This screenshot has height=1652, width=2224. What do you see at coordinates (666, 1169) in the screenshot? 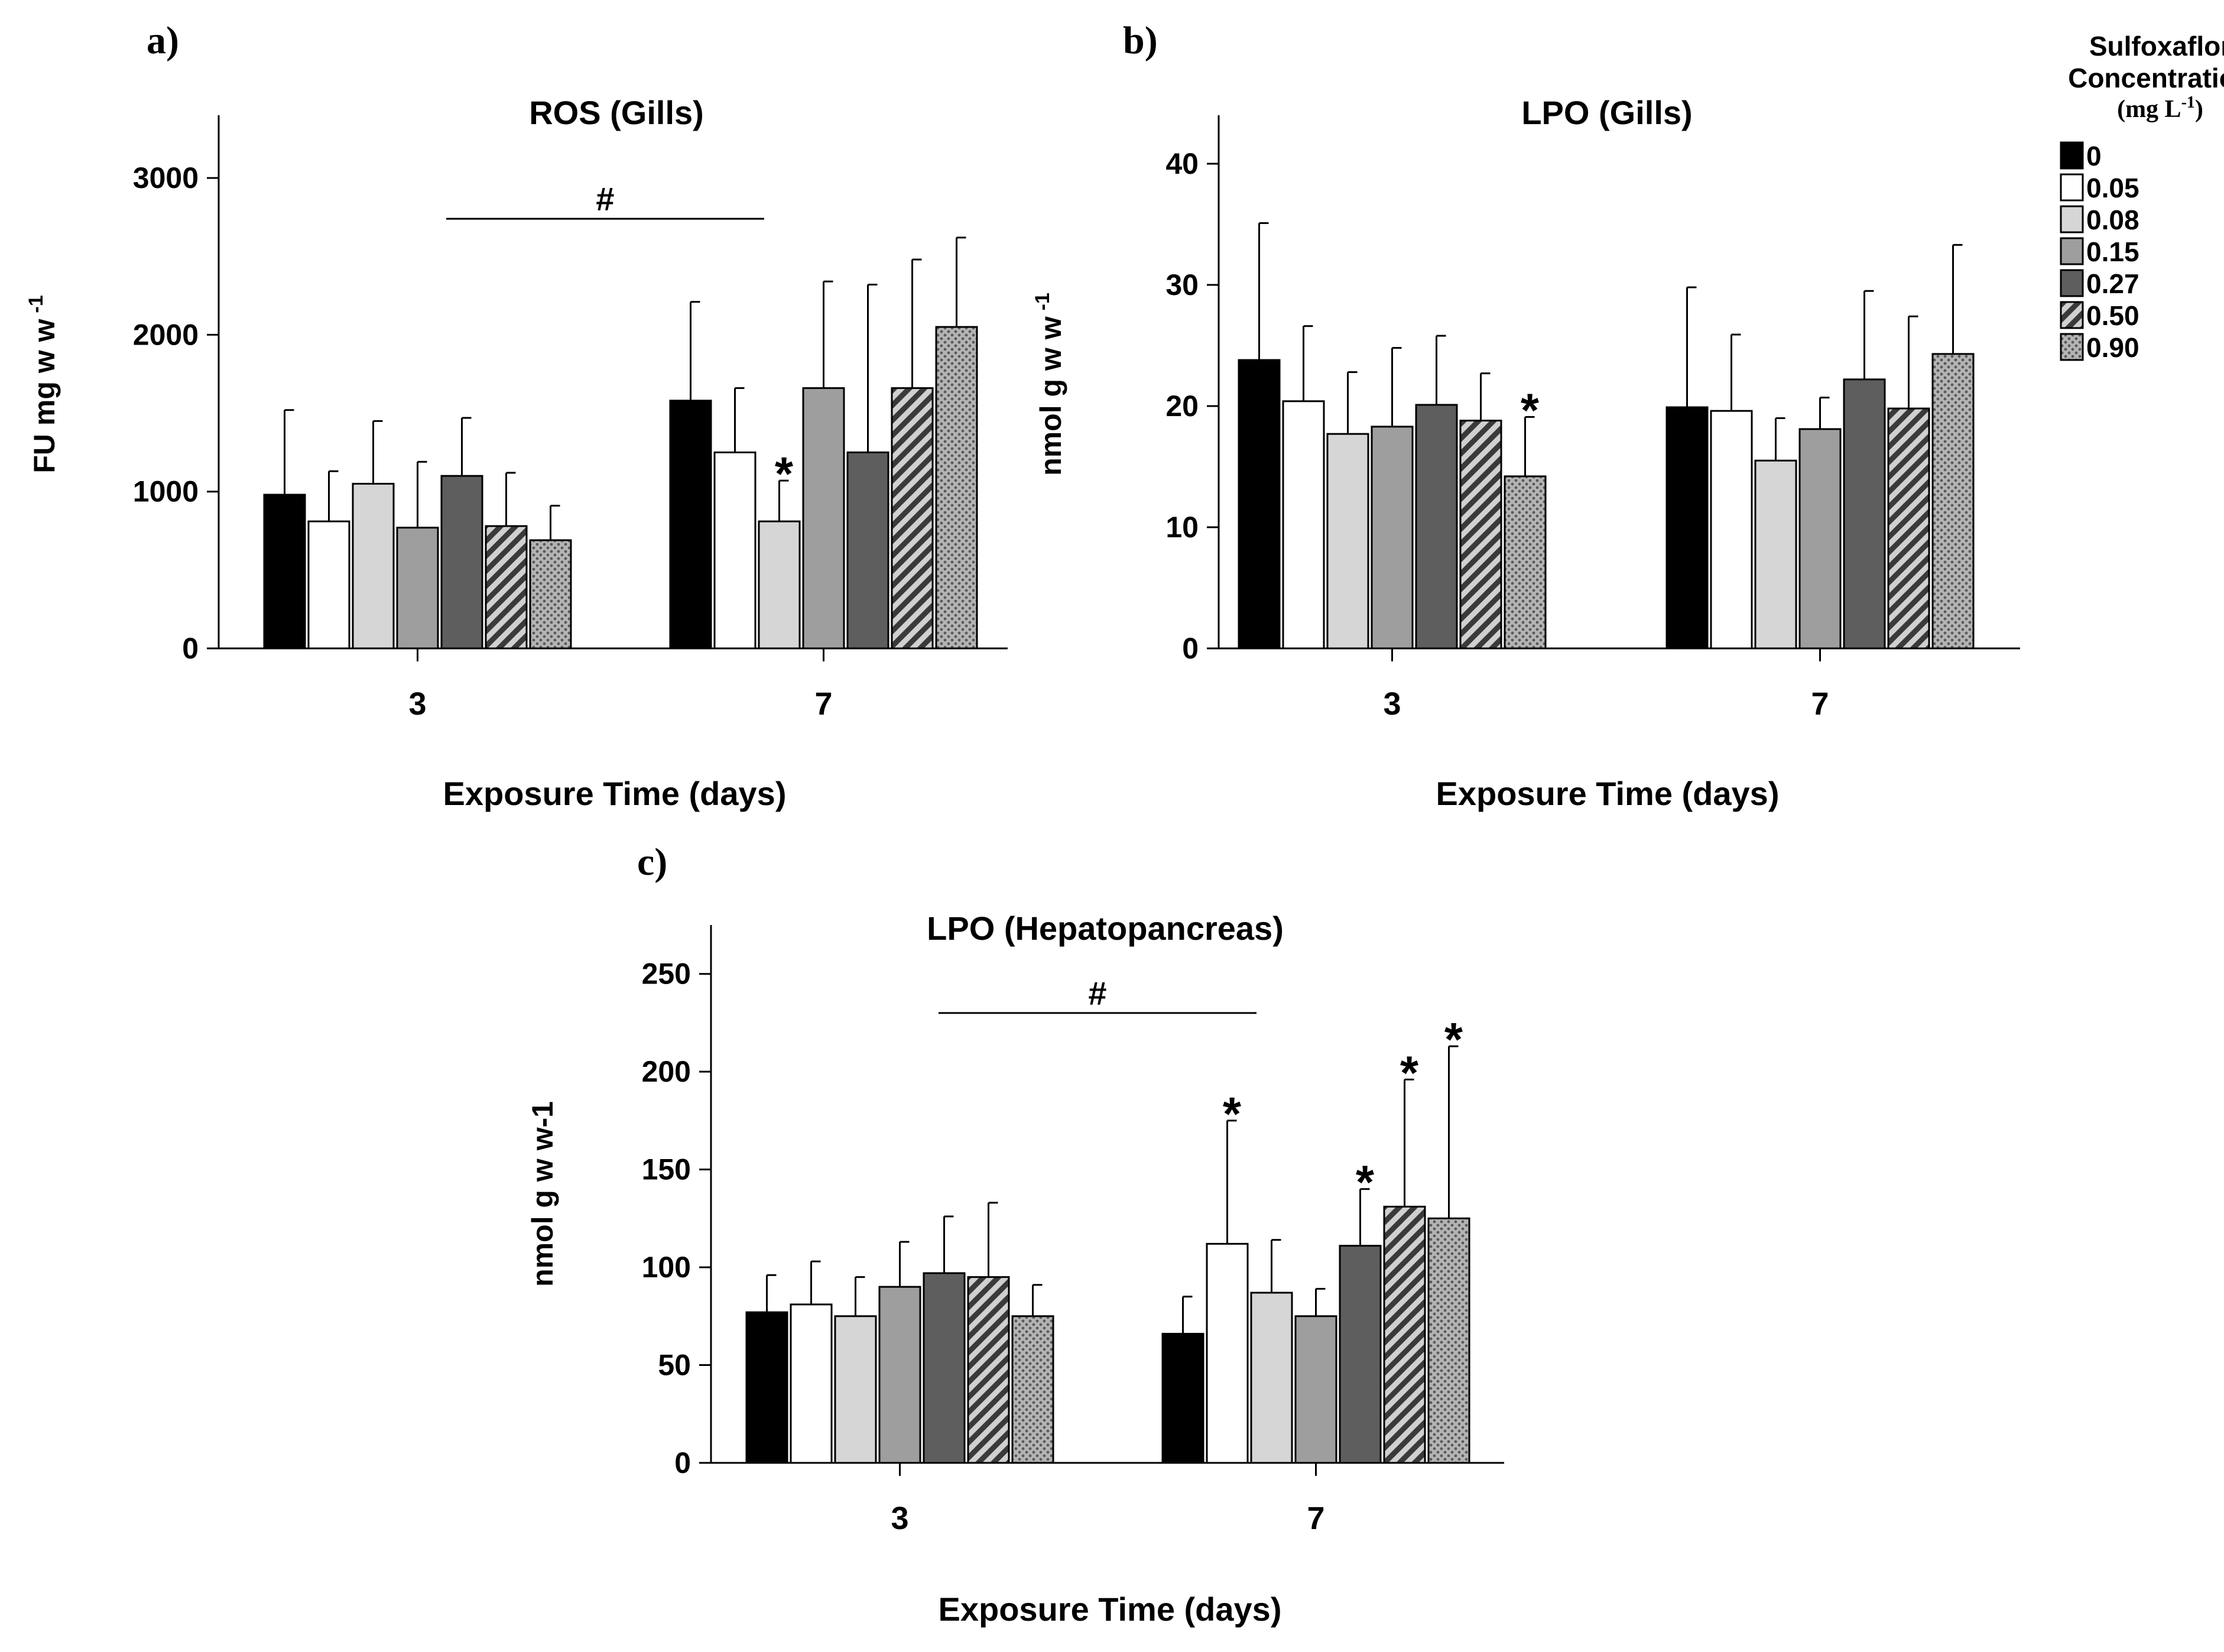
I see `y-tick-label: 150` at bounding box center [666, 1169].